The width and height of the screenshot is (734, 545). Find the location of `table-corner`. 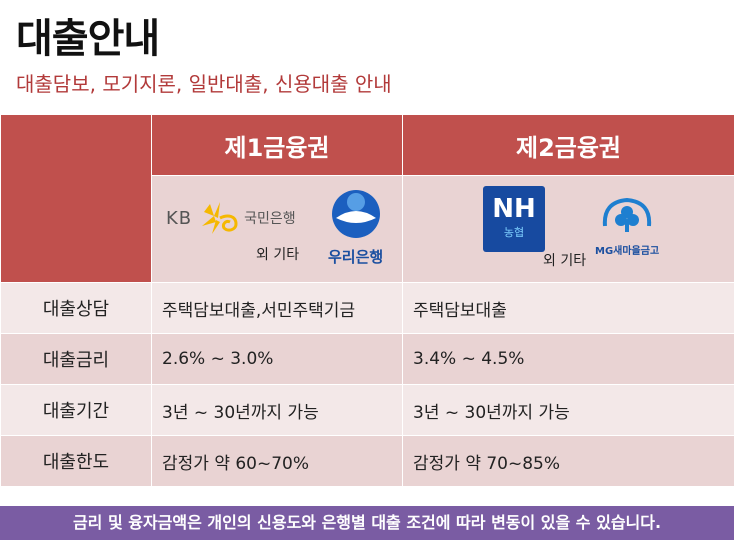

table-corner is located at coordinates (76, 198).